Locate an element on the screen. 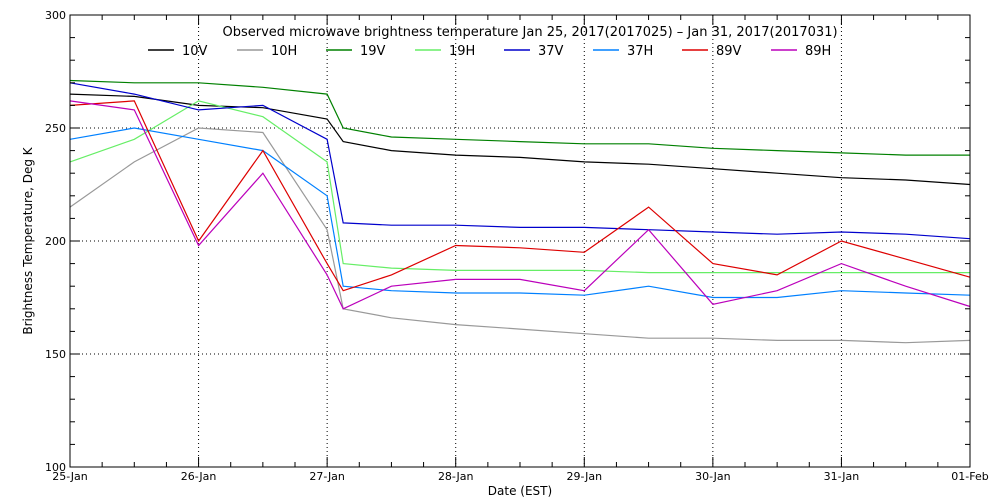 The height and width of the screenshot is (500, 1000). legend-label-10h: 10H is located at coordinates (284, 51).